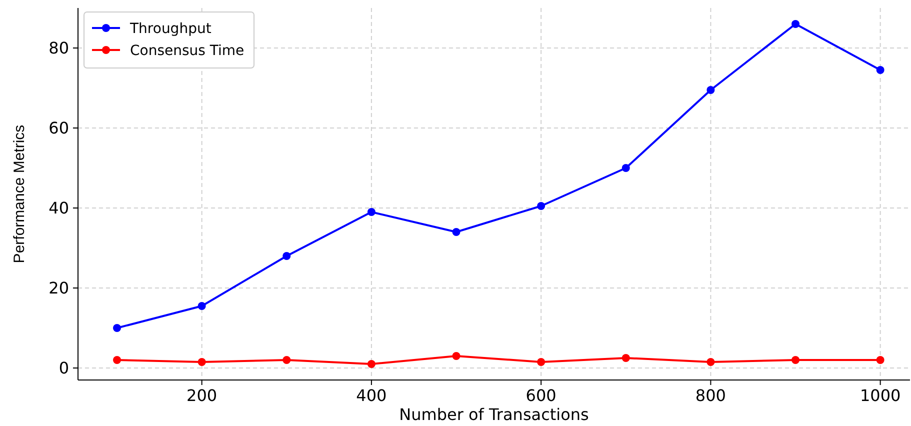 This screenshot has width=911, height=426. What do you see at coordinates (187, 50) in the screenshot?
I see `legend-label: Consensus Time` at bounding box center [187, 50].